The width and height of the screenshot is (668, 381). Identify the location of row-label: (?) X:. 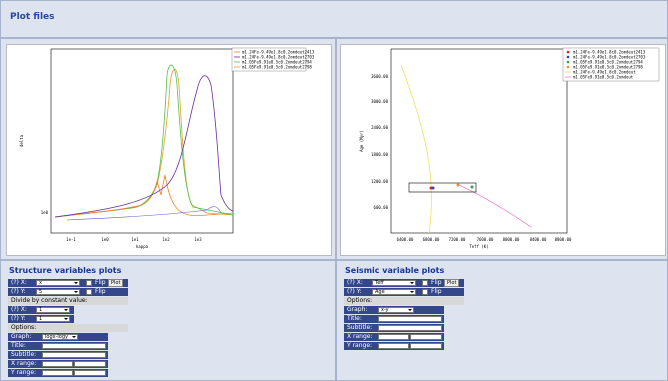
(19, 282).